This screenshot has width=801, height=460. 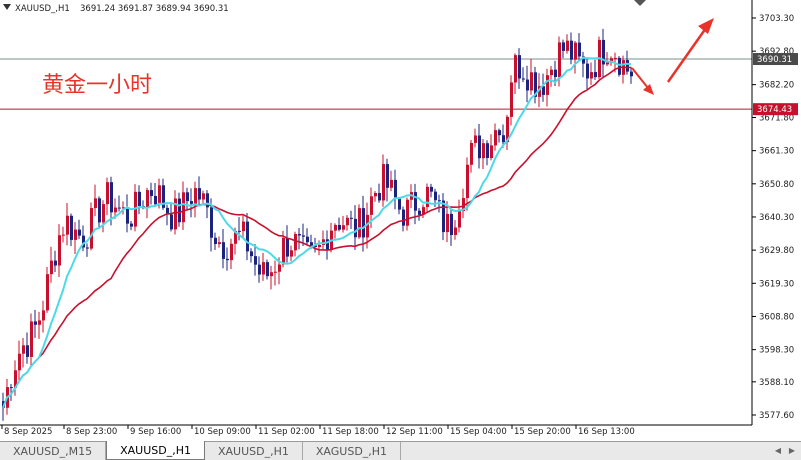 I want to click on y-tick-label: 3577.60, so click(x=776, y=416).